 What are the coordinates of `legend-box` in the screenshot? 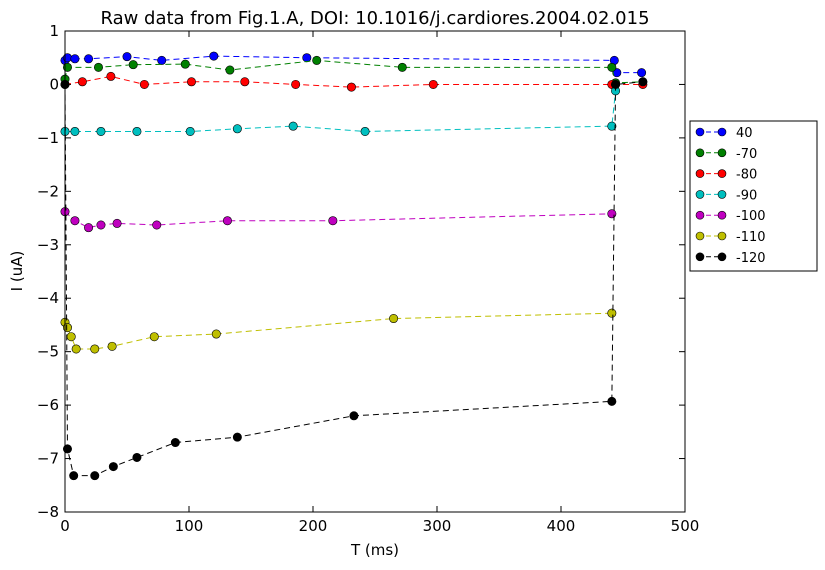 It's located at (753, 196).